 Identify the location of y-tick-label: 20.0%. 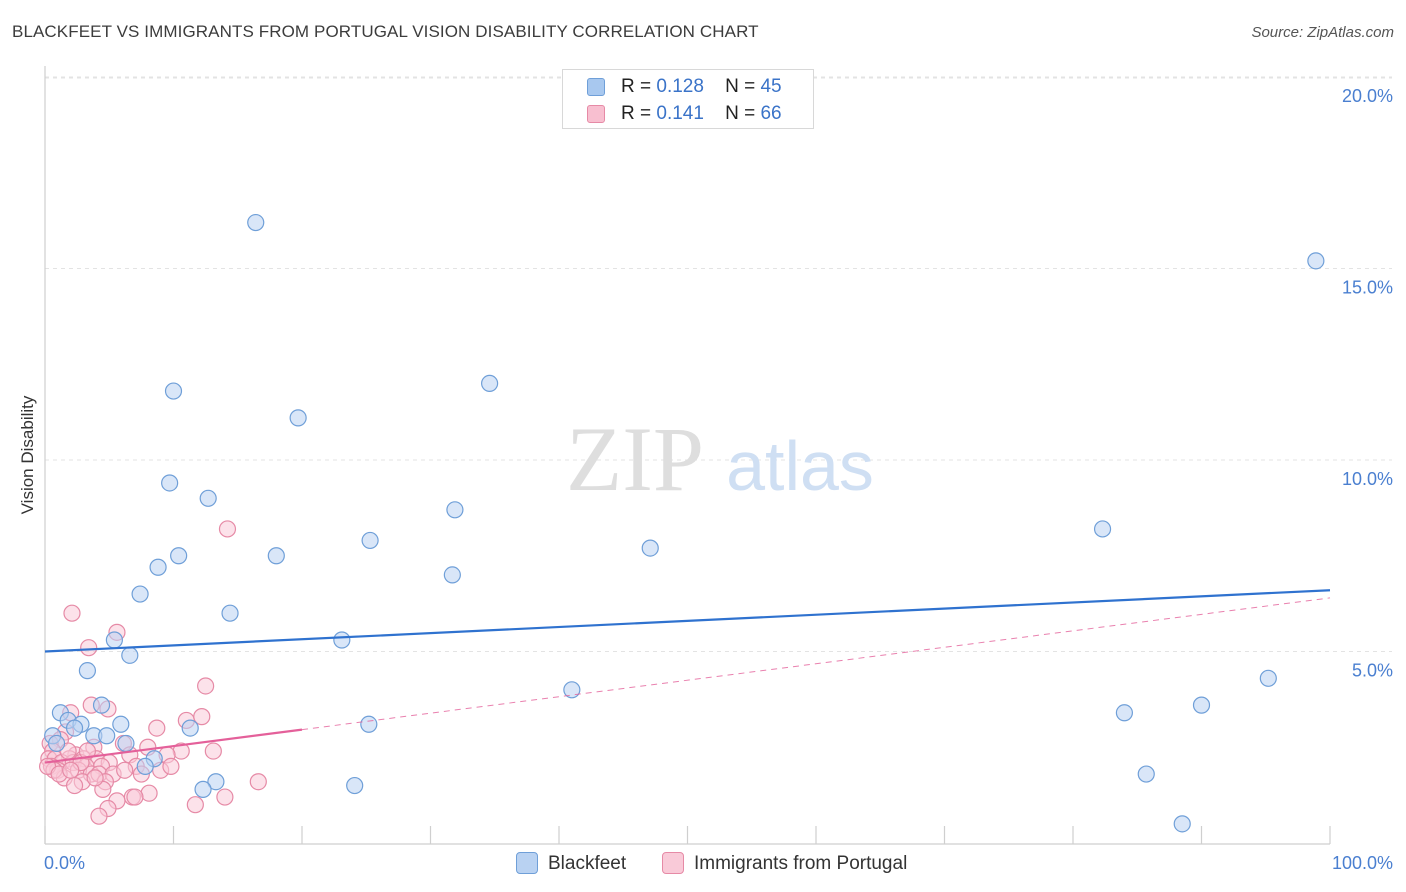
(1367, 96).